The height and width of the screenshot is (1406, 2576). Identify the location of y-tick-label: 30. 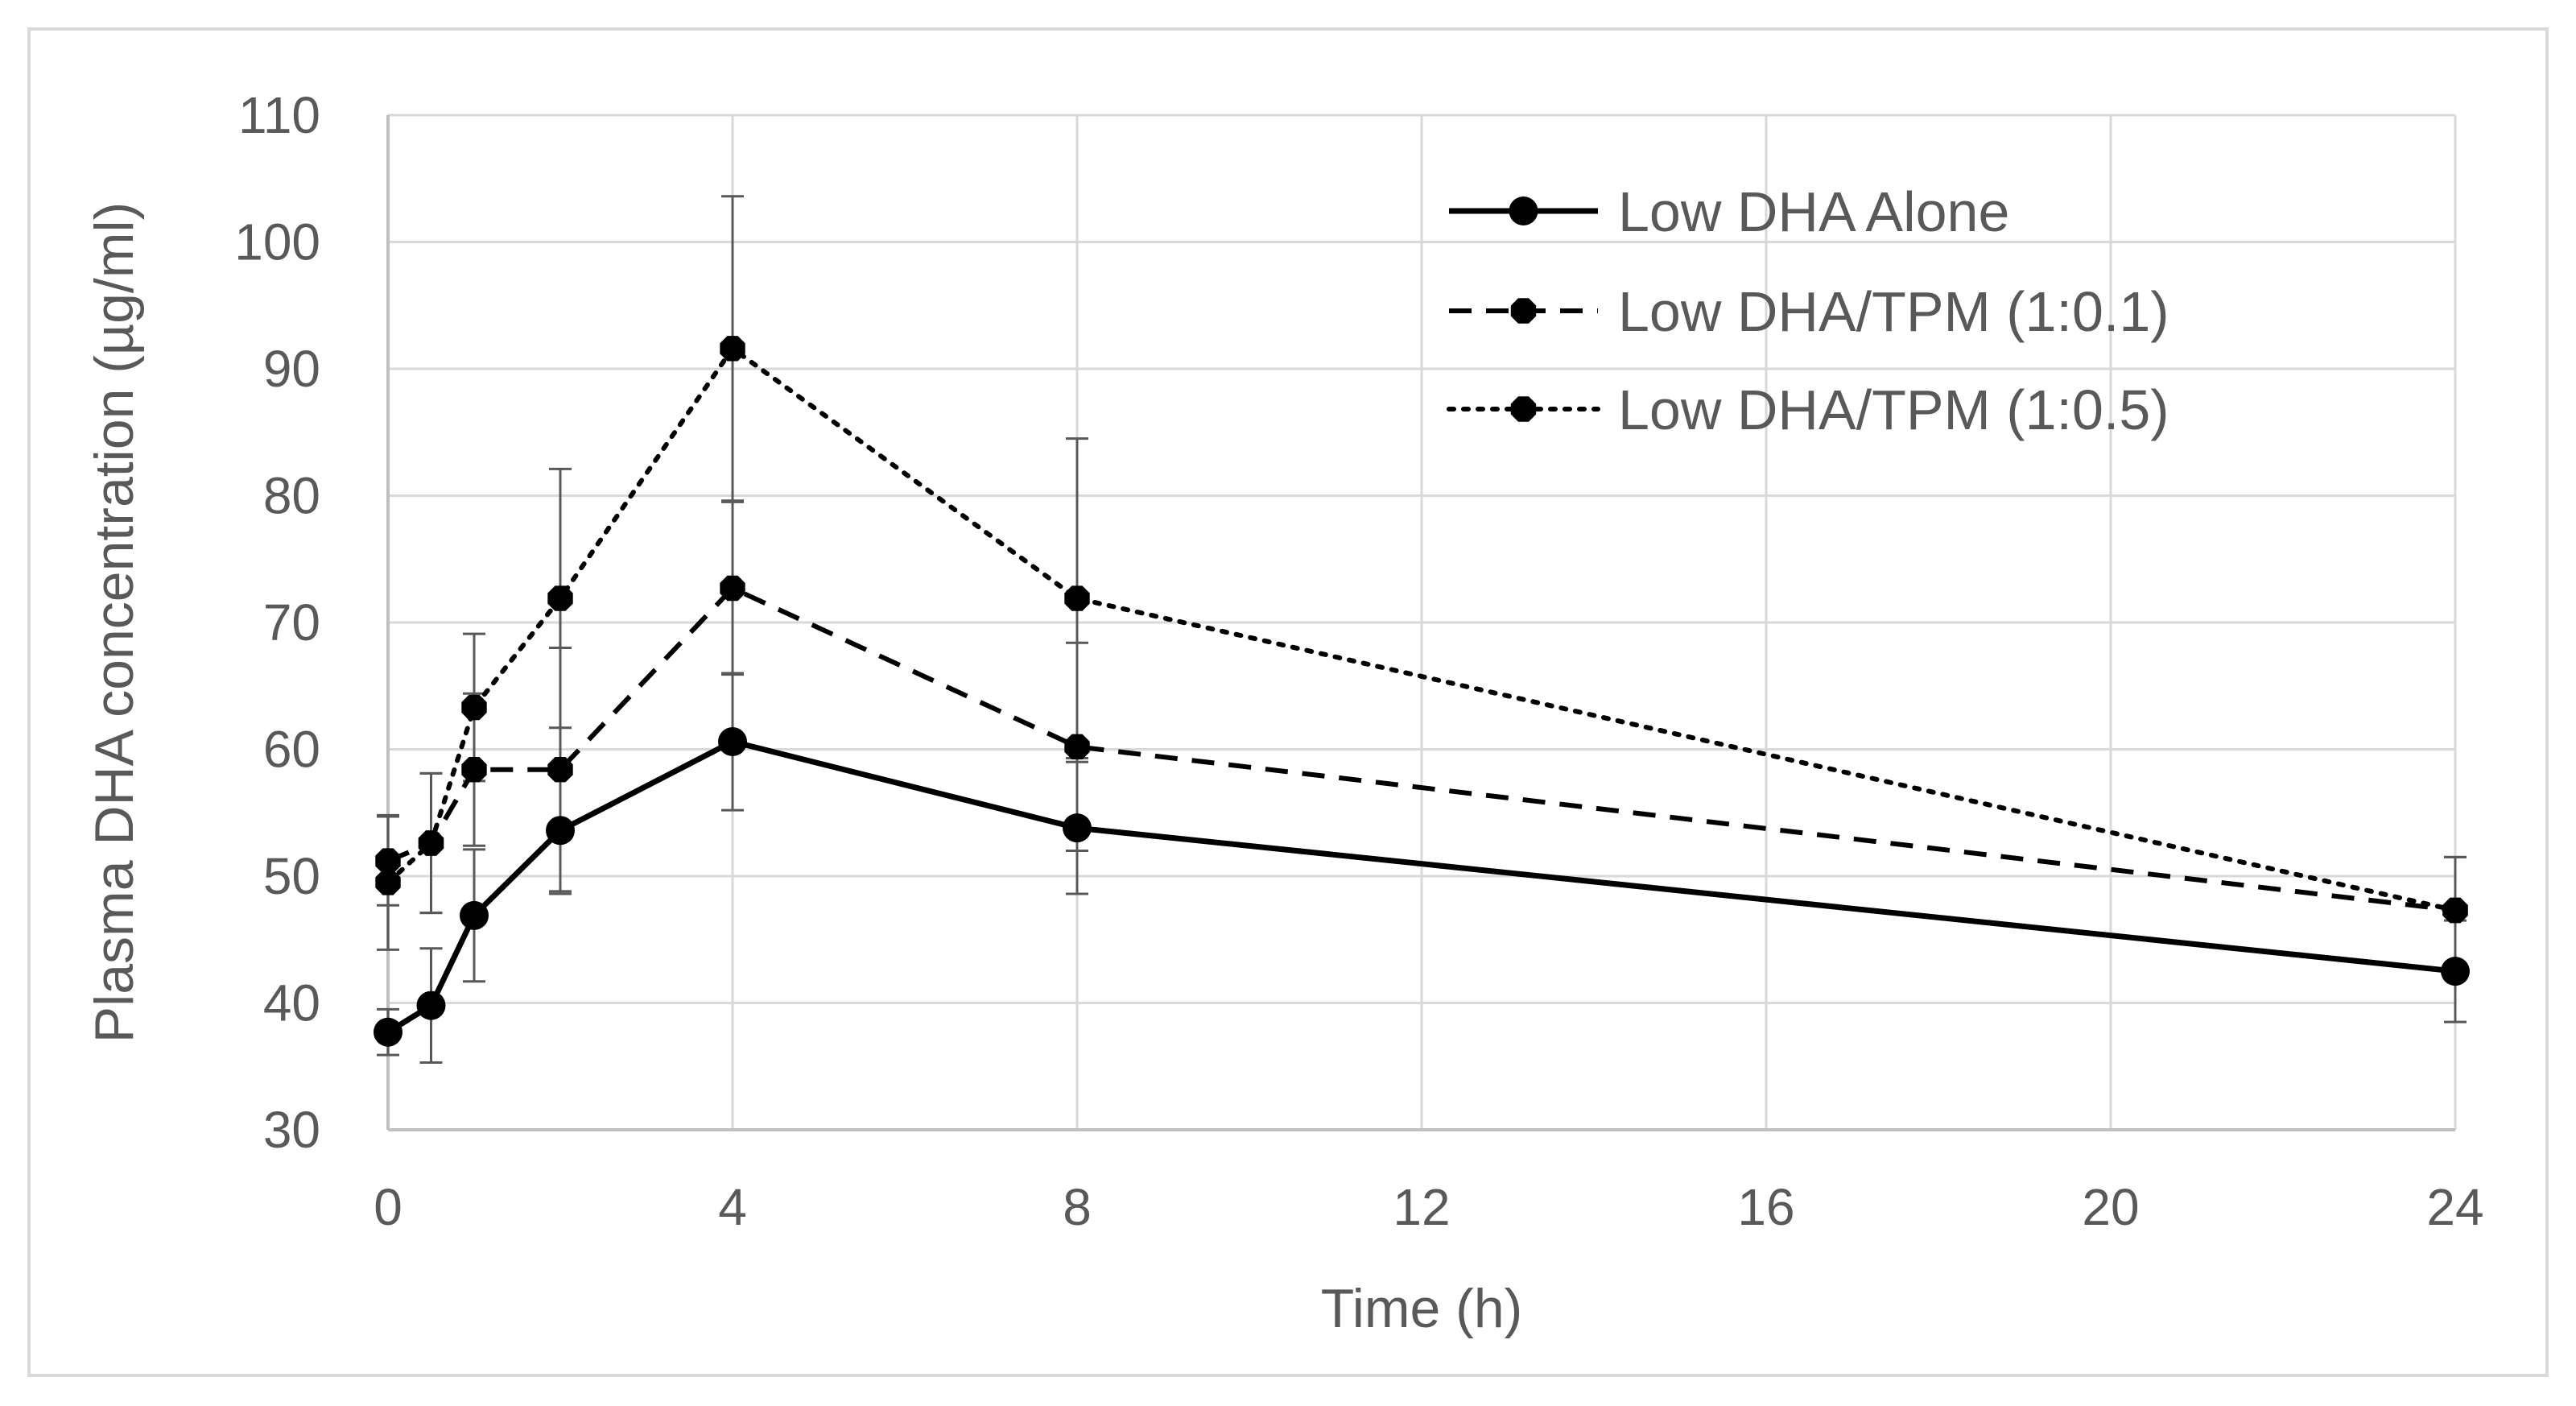
(291, 1130).